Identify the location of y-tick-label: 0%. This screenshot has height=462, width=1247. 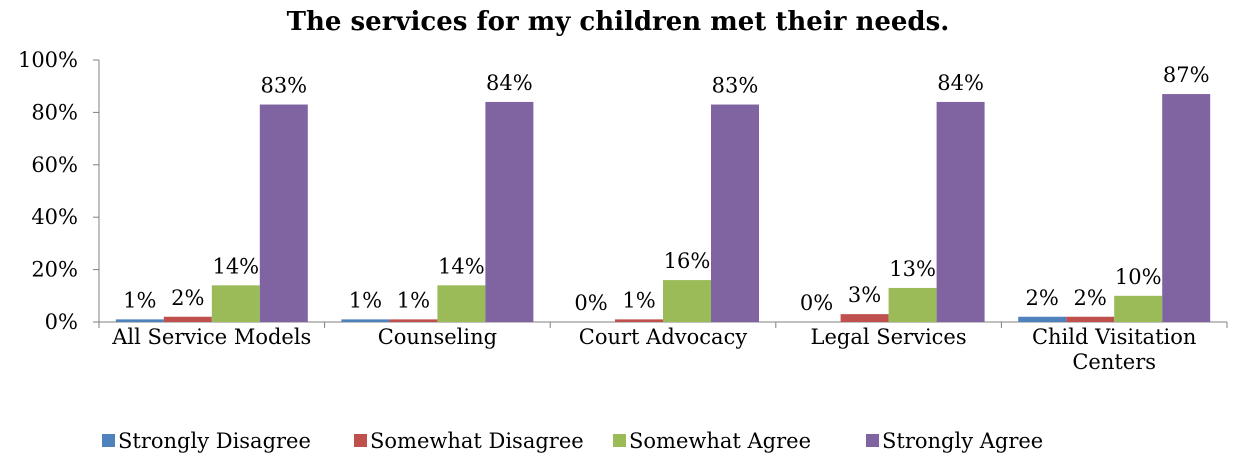
(61, 322).